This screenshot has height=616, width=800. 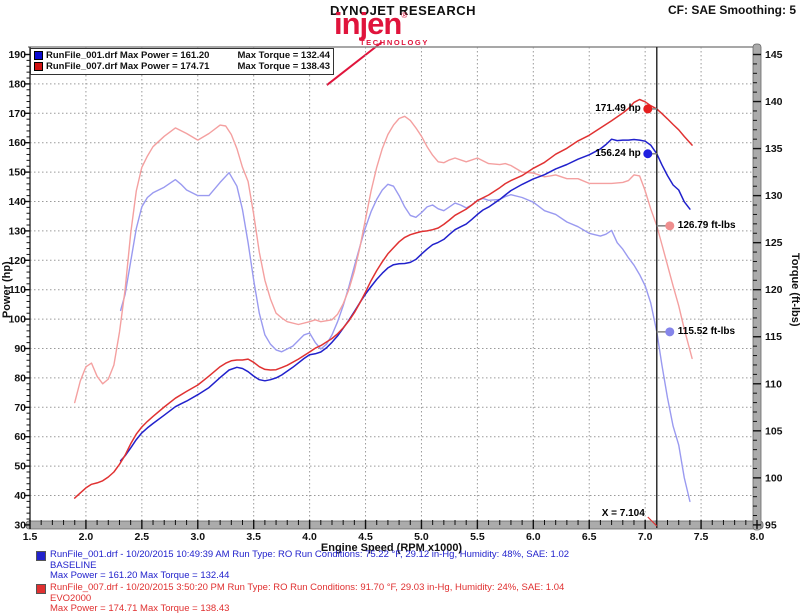 I want to click on evo2000-color-swatch, so click(x=38, y=66).